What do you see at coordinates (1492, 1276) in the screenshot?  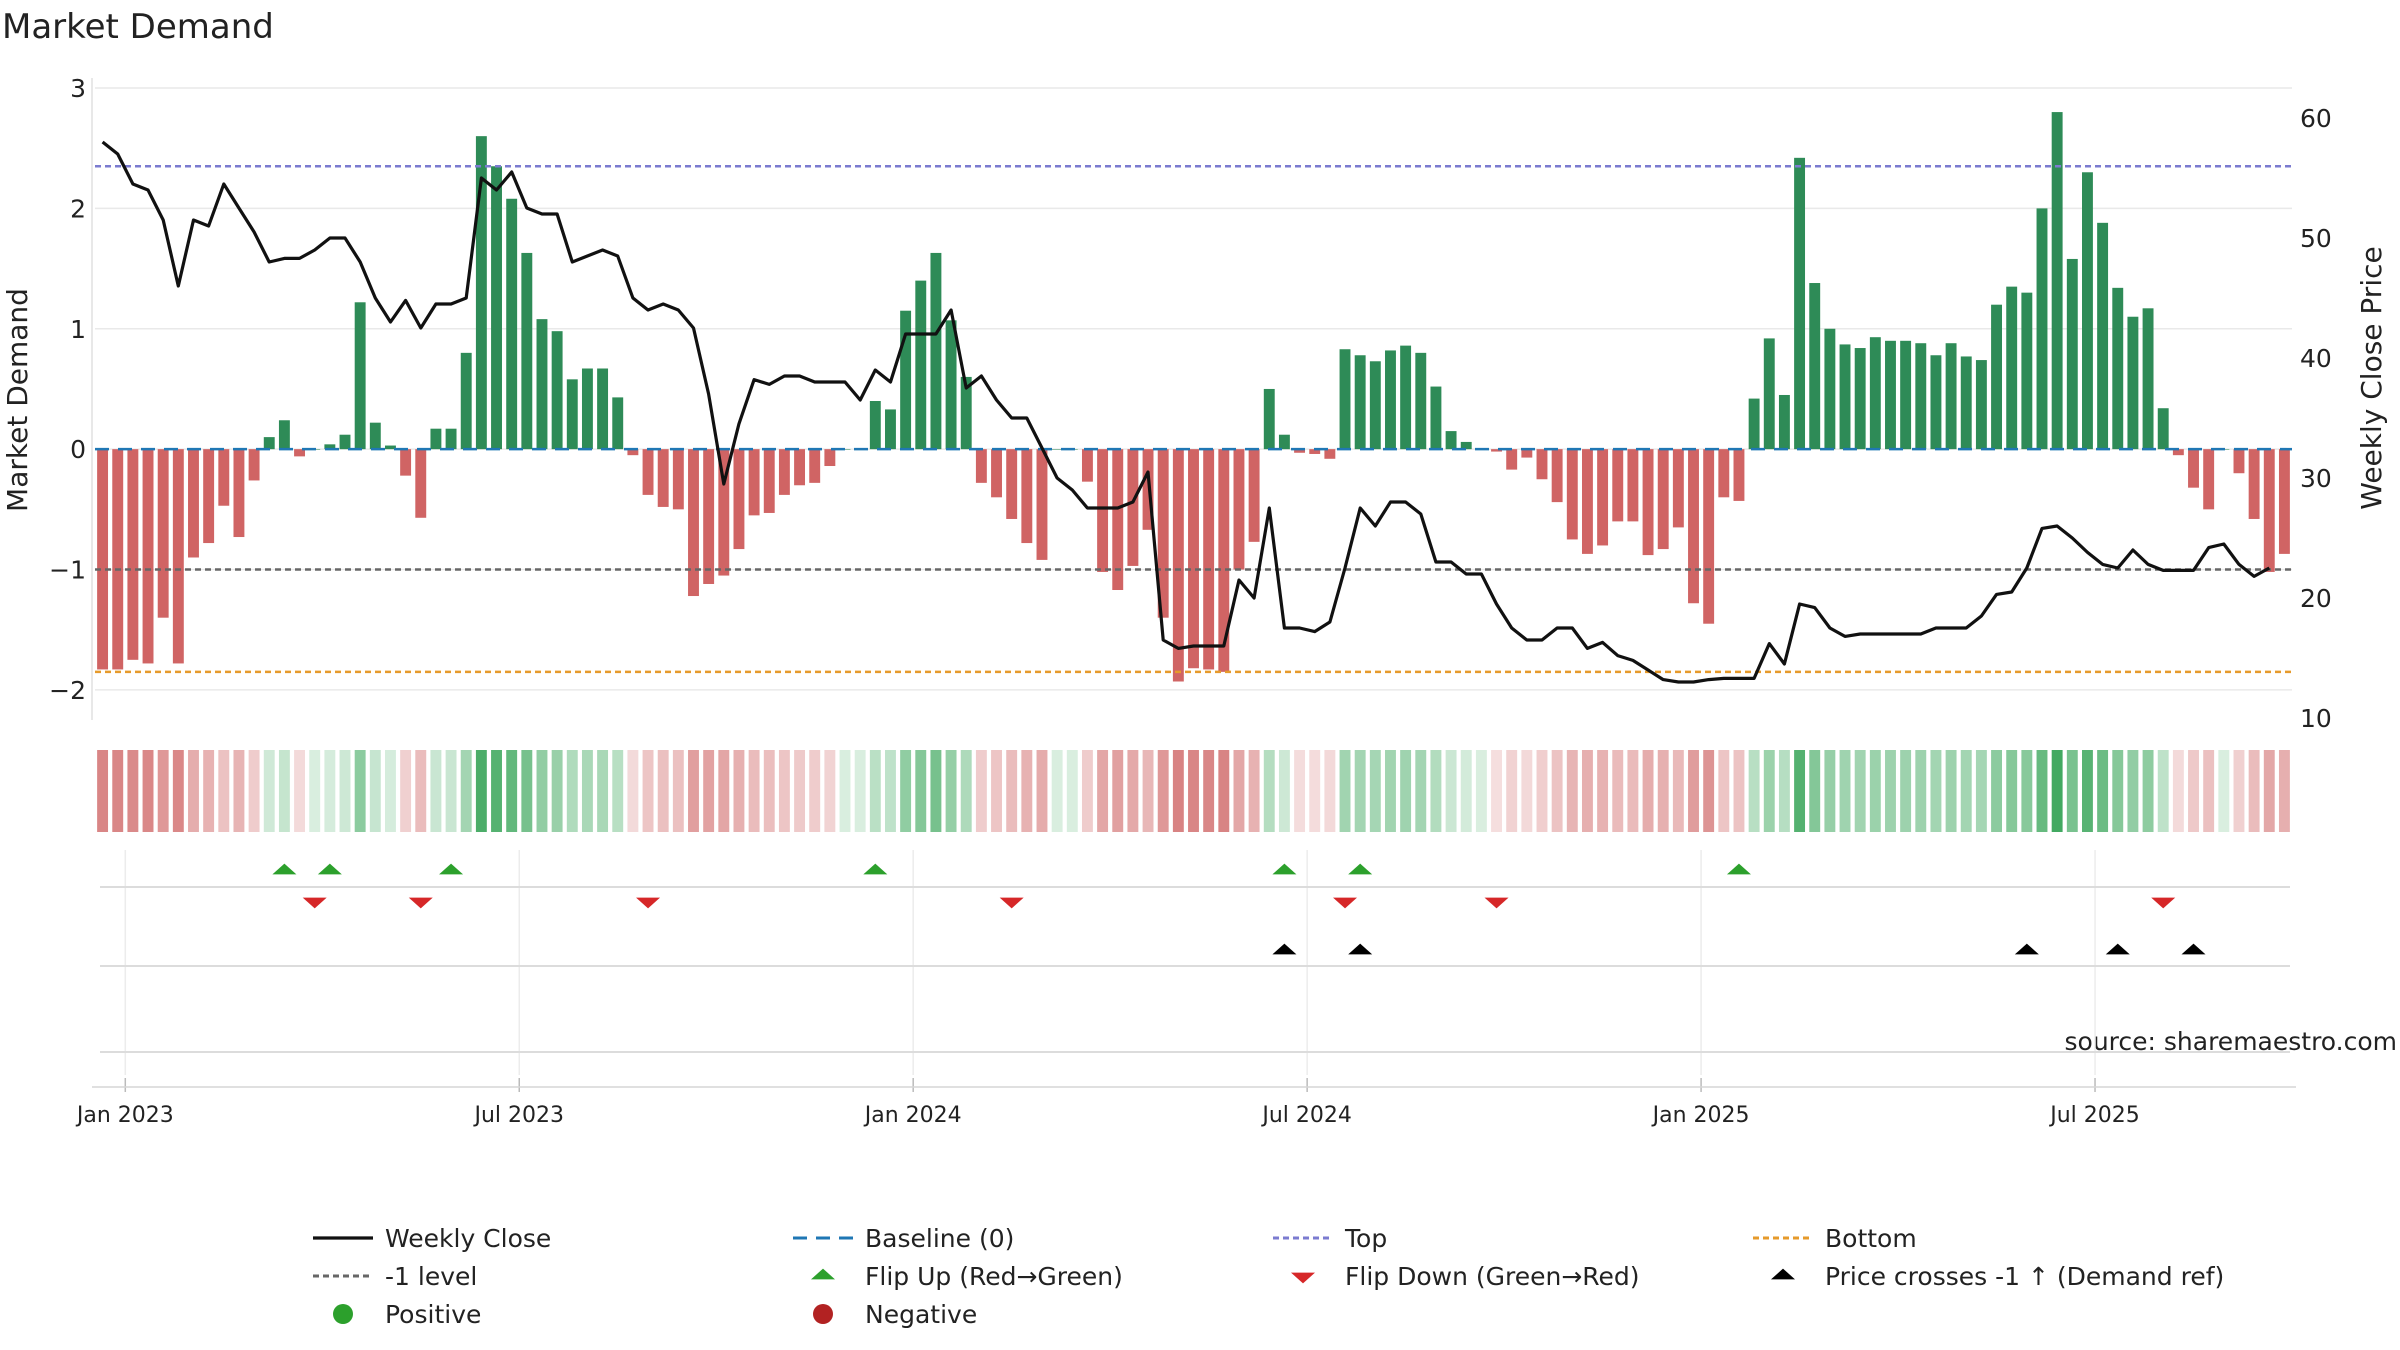 I see `legend-flip-down-label: Flip Down (Green→Red)` at bounding box center [1492, 1276].